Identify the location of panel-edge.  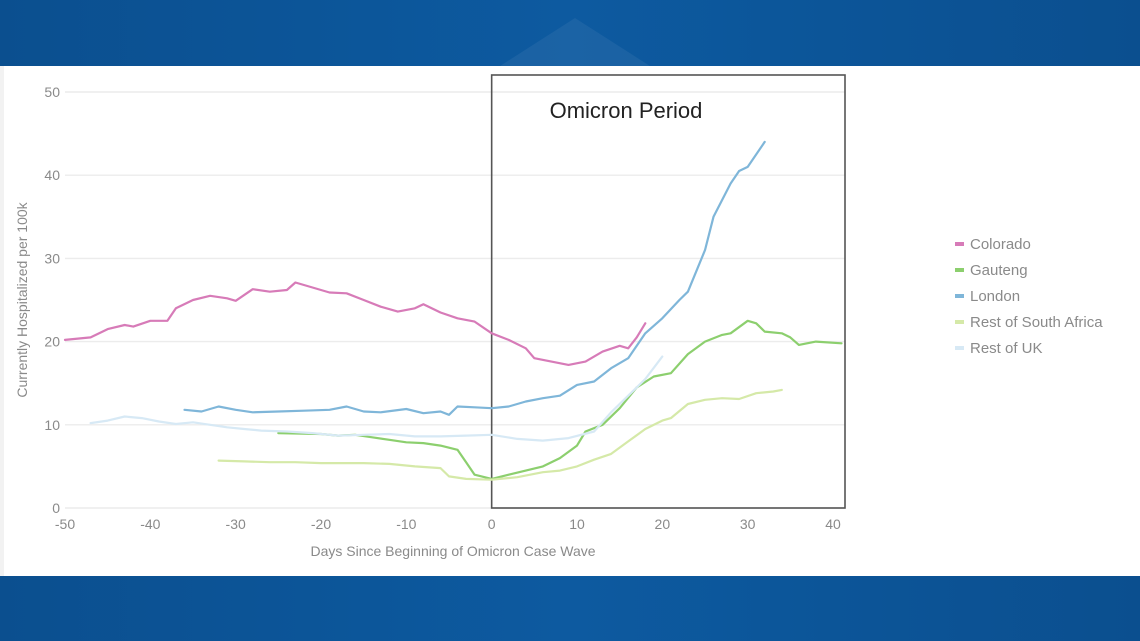
(2, 321).